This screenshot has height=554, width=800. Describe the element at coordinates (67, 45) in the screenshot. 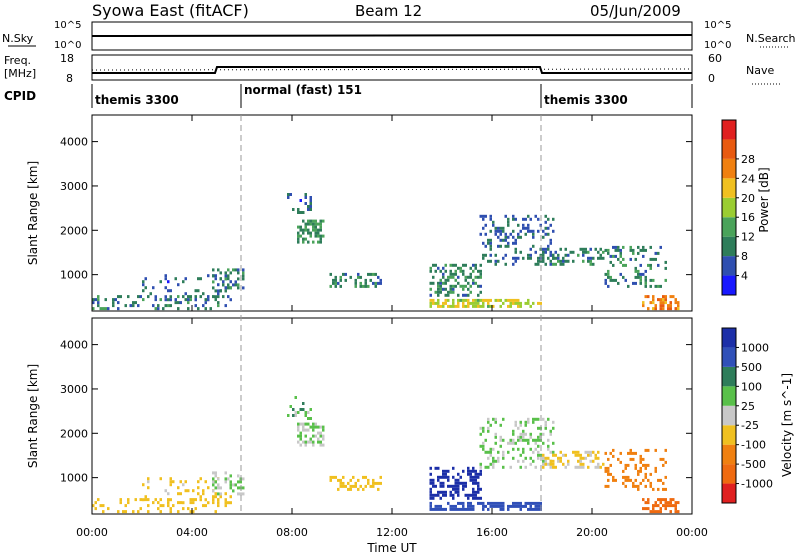

I see `noise-tick-low-left: 10^0` at that location.